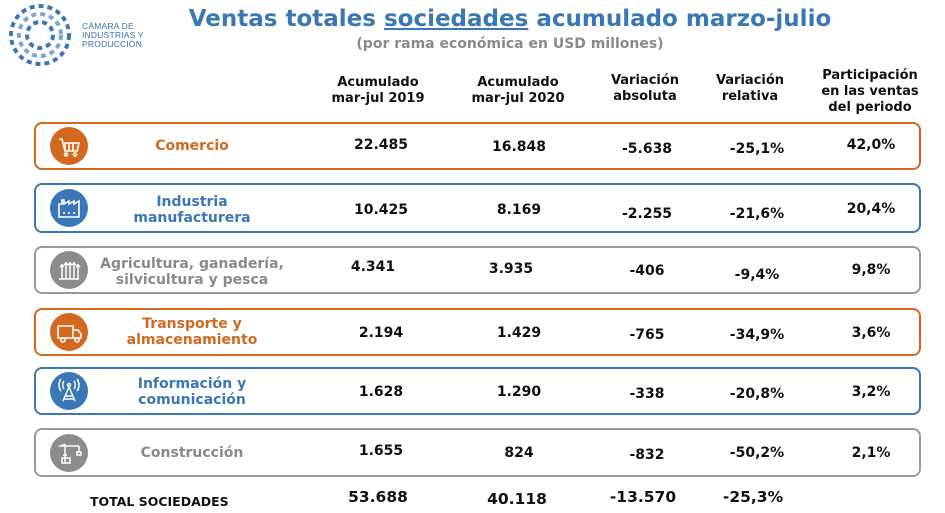  Describe the element at coordinates (757, 394) in the screenshot. I see `value-relative-change: -20,8%` at that location.